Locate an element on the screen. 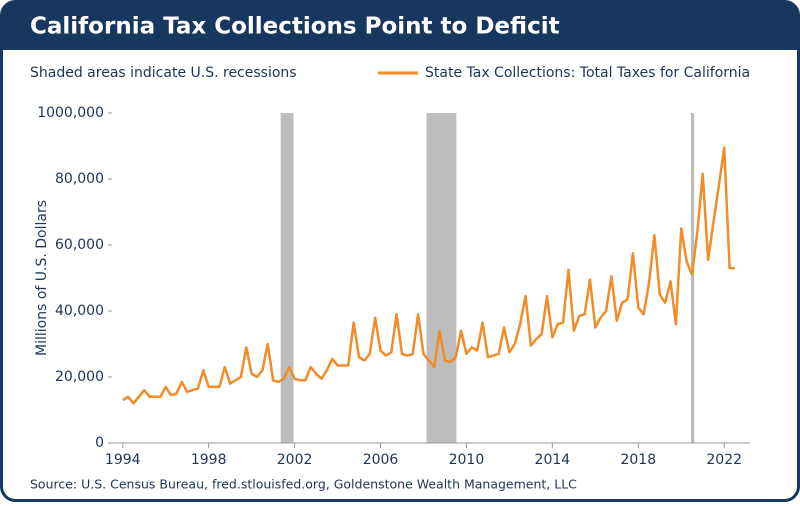 The height and width of the screenshot is (506, 800). y-axis-label: Millions of U.S. Dollars is located at coordinates (42, 278).